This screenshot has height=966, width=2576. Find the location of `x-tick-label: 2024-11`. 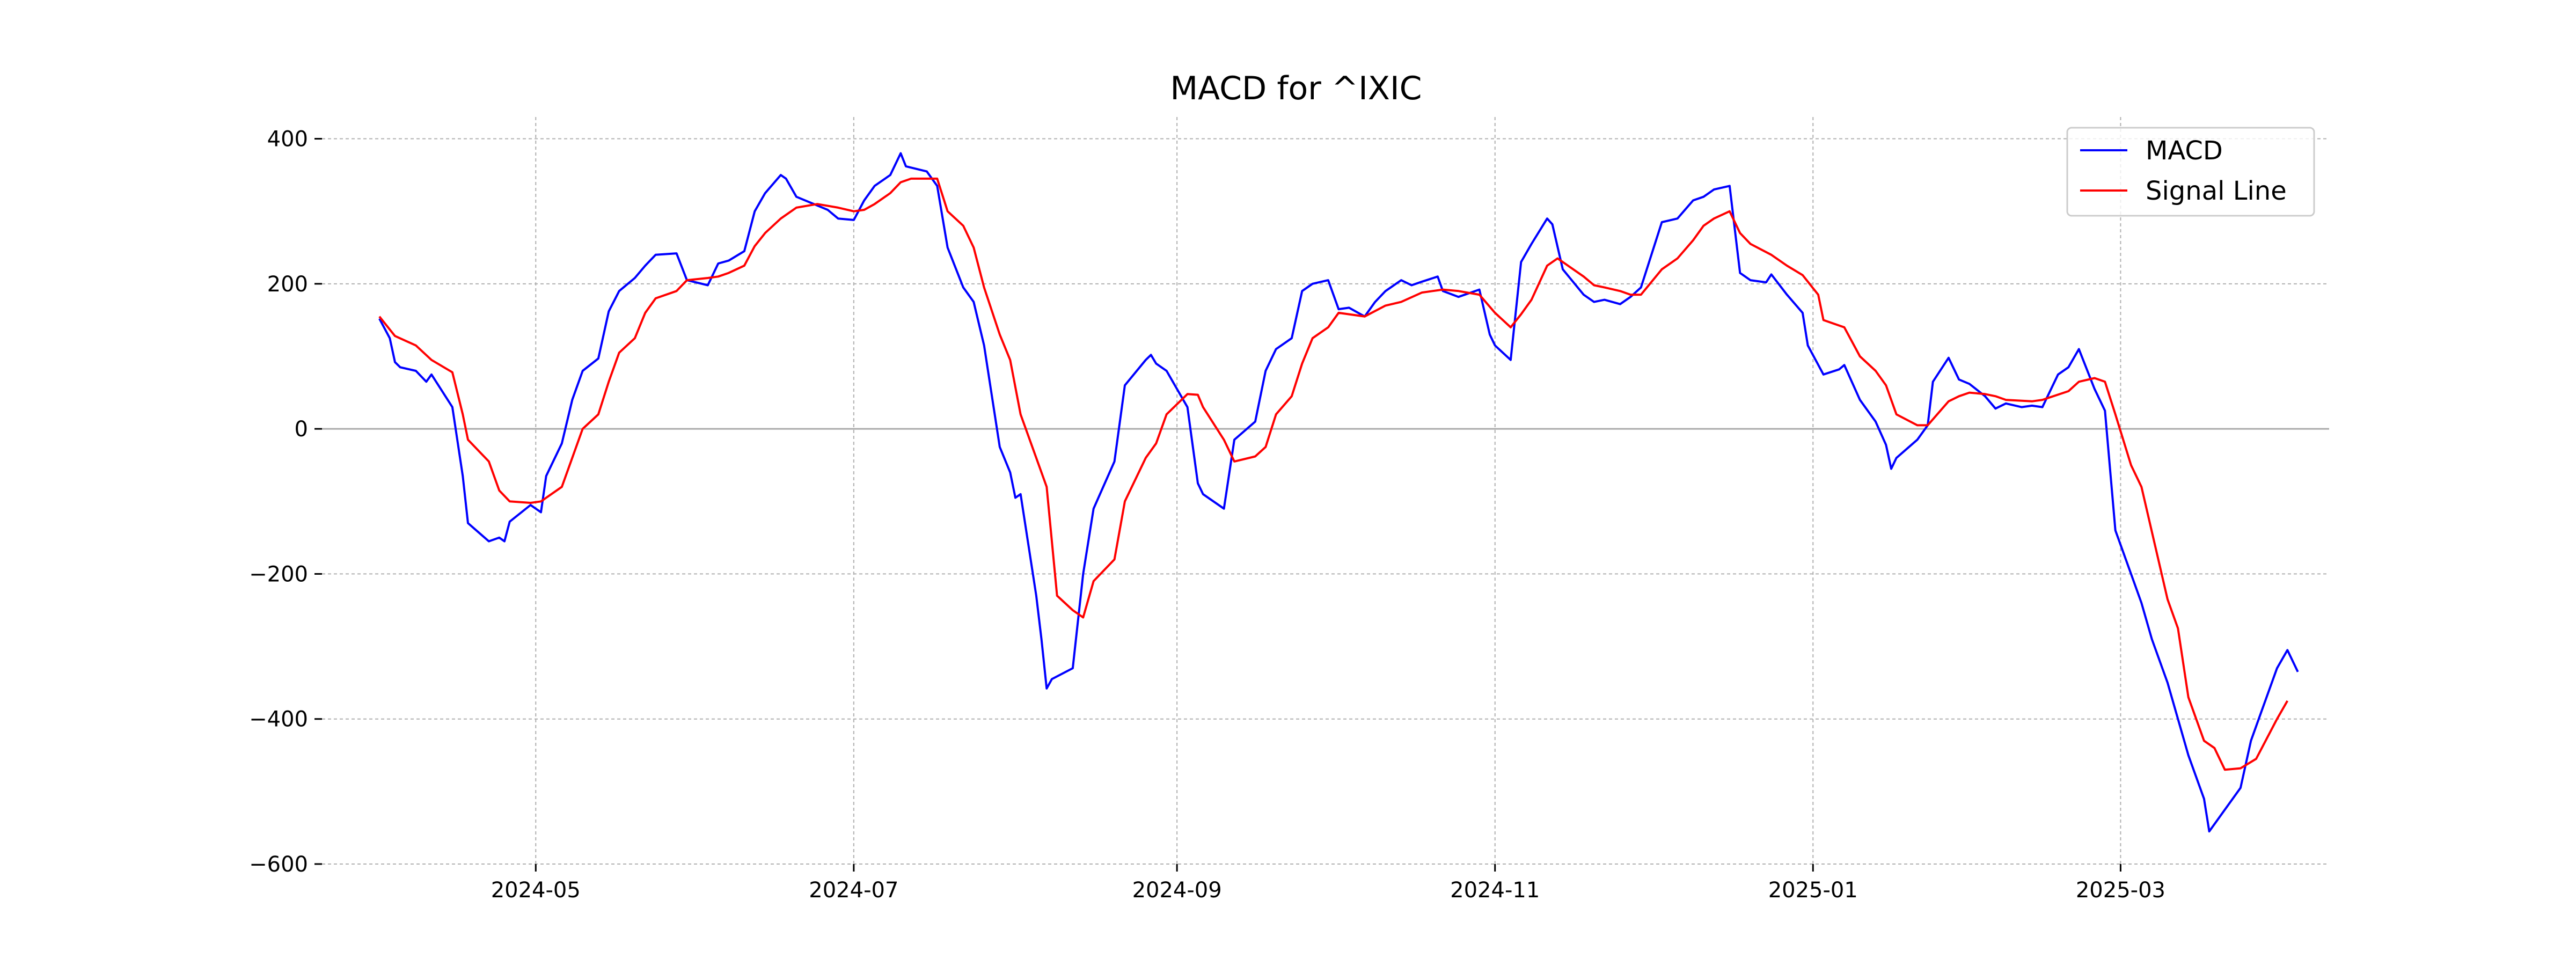

x-tick-label: 2024-11 is located at coordinates (1495, 890).